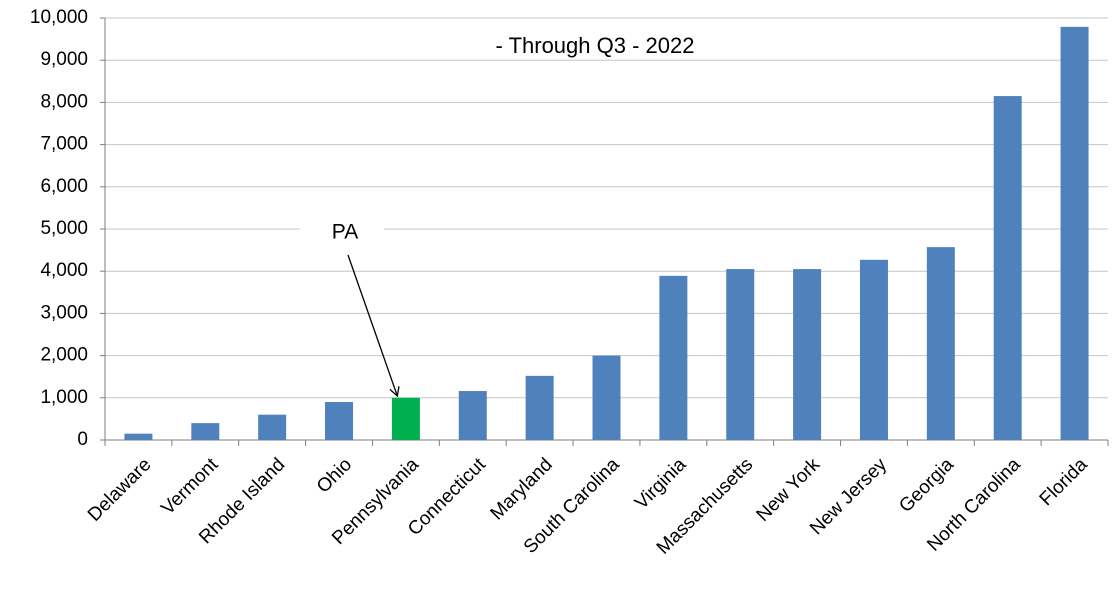  Describe the element at coordinates (345, 232) in the screenshot. I see `annotation-label: PA` at that location.